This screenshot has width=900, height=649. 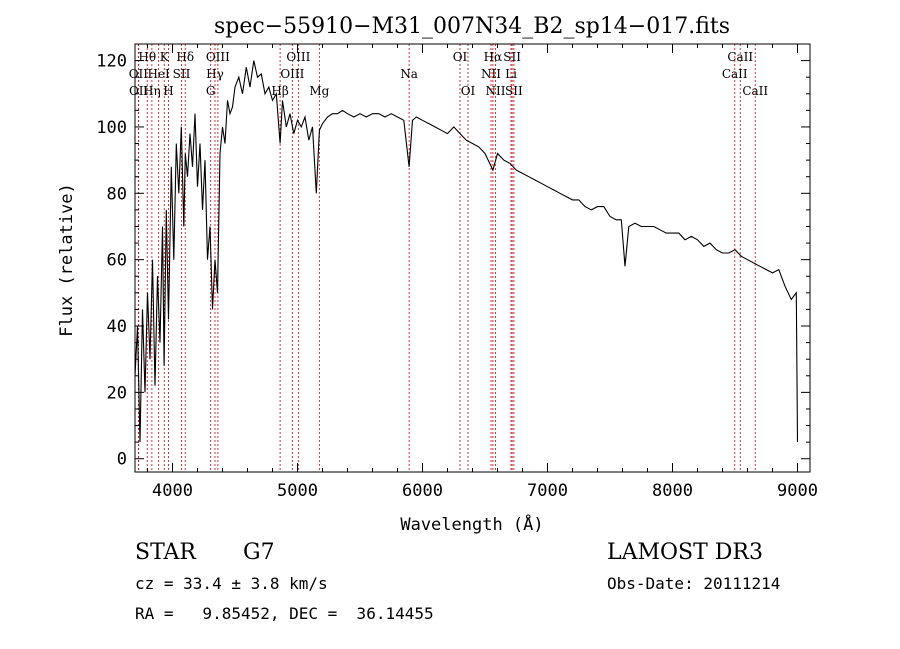 What do you see at coordinates (547, 491) in the screenshot?
I see `x-tick-label: 7000` at bounding box center [547, 491].